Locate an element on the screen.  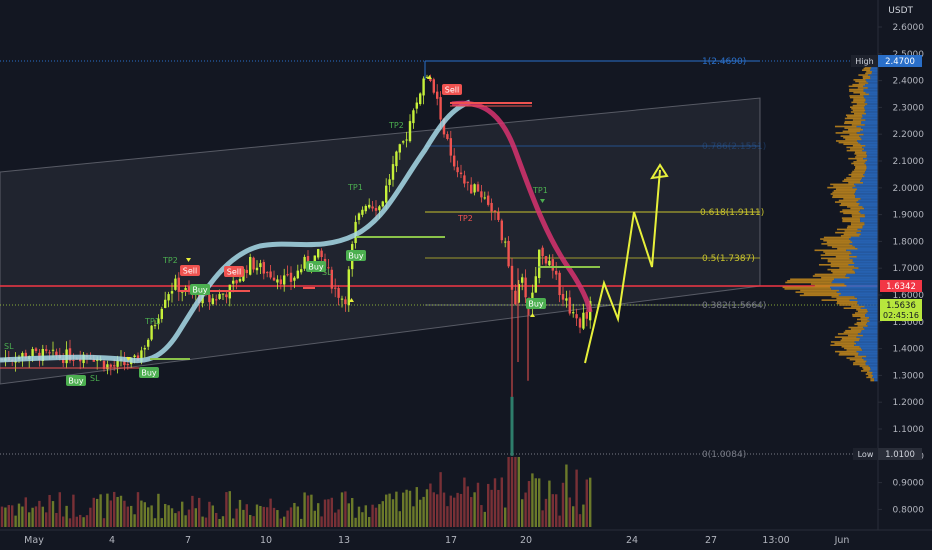
buy-label-4: Buy is located at coordinates (316, 267).